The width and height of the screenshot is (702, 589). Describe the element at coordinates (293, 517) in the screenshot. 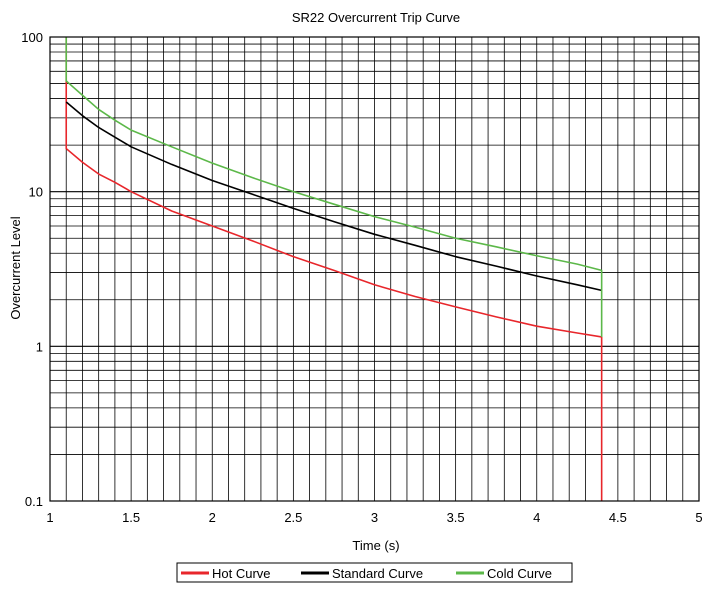

I see `x-tick-label: 2.5` at that location.